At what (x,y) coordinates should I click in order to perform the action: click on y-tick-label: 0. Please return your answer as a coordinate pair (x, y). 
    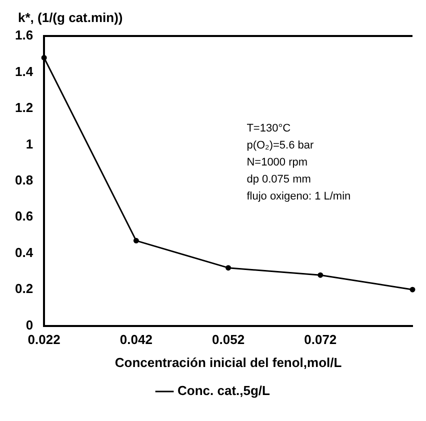
    Looking at the image, I should click on (30, 324).